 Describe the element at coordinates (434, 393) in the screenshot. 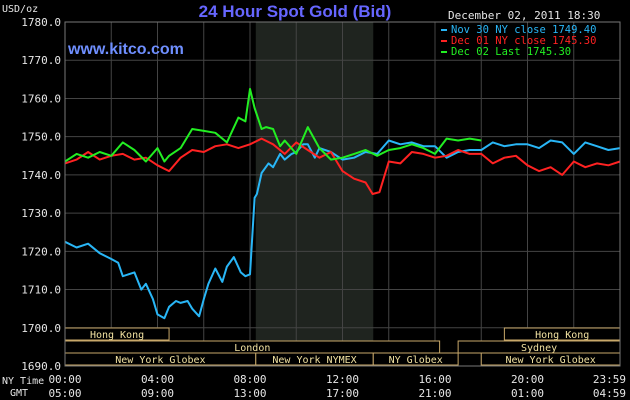

I see `x-tick-label-gmt: 21:00` at that location.